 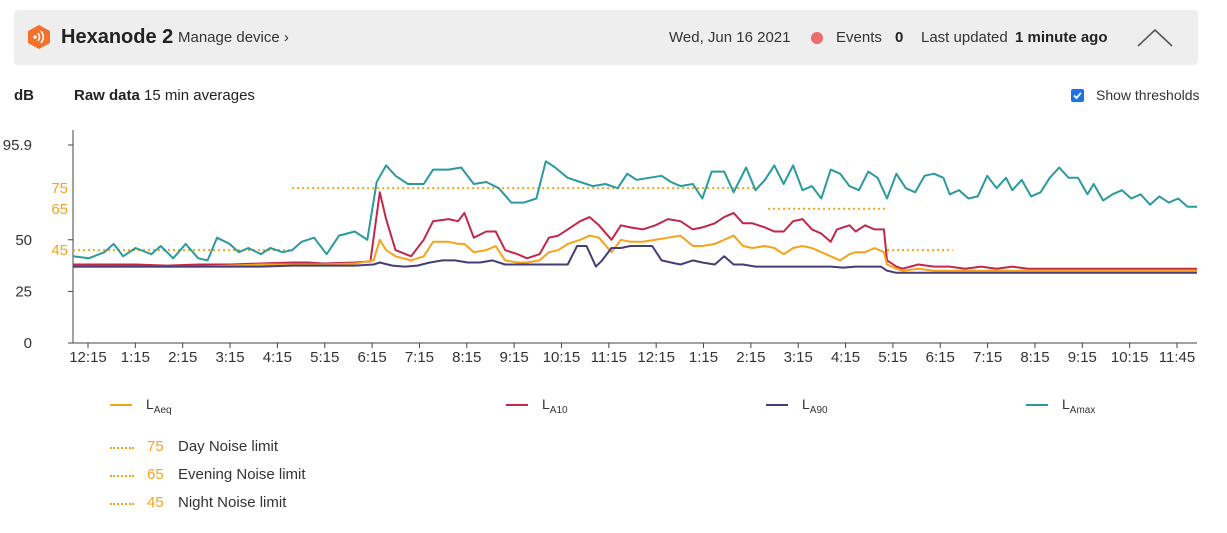 I want to click on threshold-tick-label: 45, so click(x=59, y=250).